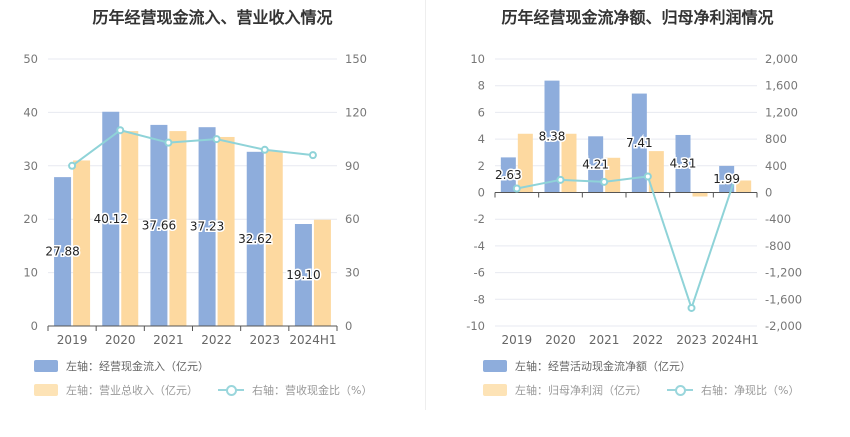 Image resolution: width=850 pixels, height=437 pixels. What do you see at coordinates (479, 273) in the screenshot?
I see `y-left-tick-label: -6` at bounding box center [479, 273].